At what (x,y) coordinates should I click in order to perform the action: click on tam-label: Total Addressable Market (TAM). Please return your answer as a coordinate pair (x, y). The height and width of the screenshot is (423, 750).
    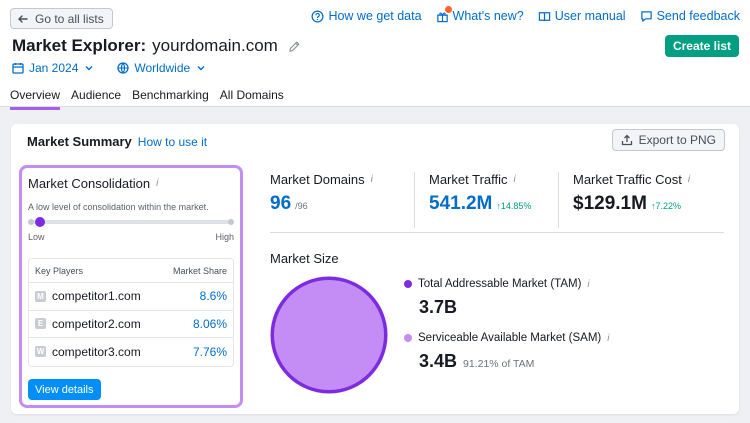
    Looking at the image, I should click on (500, 284).